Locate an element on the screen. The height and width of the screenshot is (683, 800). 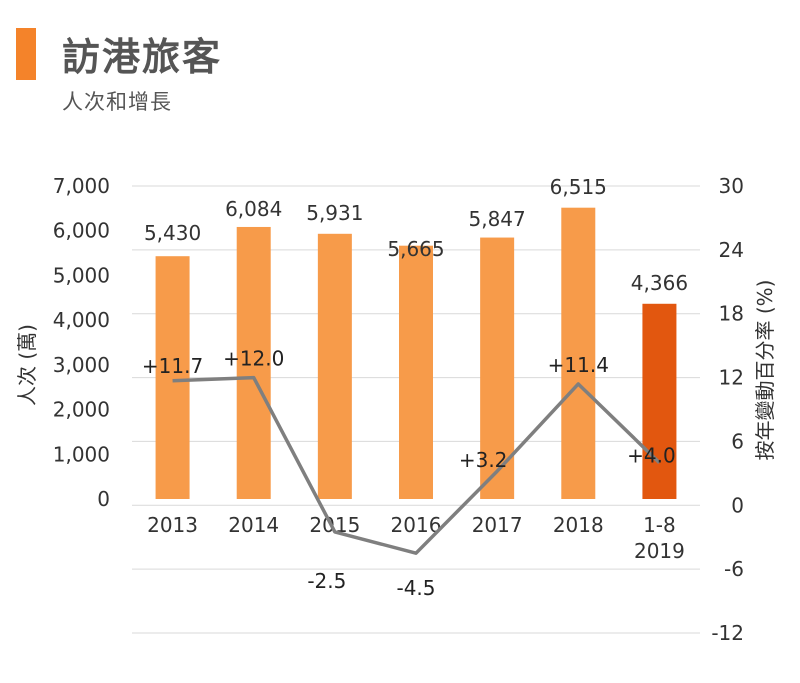
y-tick-label: 4,000 is located at coordinates (81, 320).